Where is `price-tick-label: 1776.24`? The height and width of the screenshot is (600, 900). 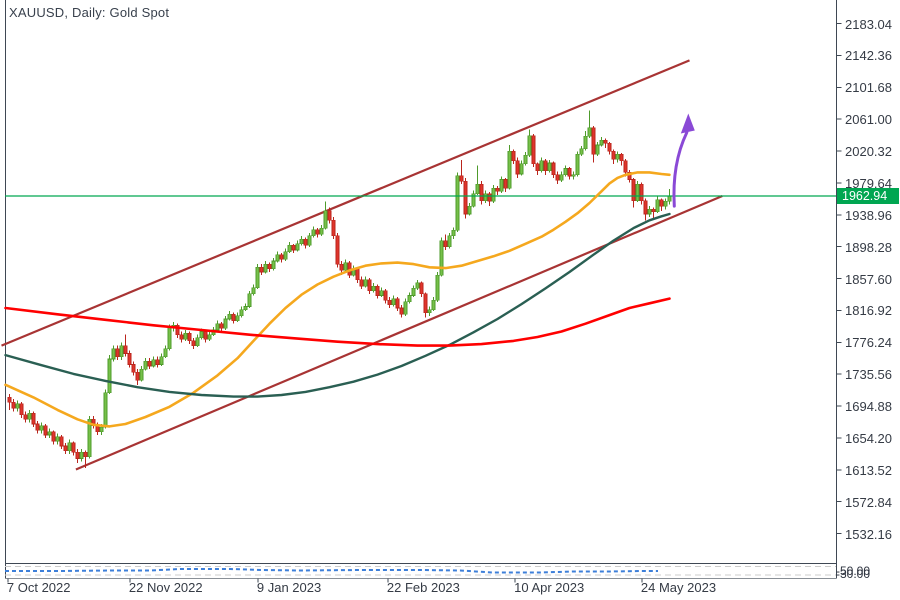 price-tick-label: 1776.24 is located at coordinates (868, 343).